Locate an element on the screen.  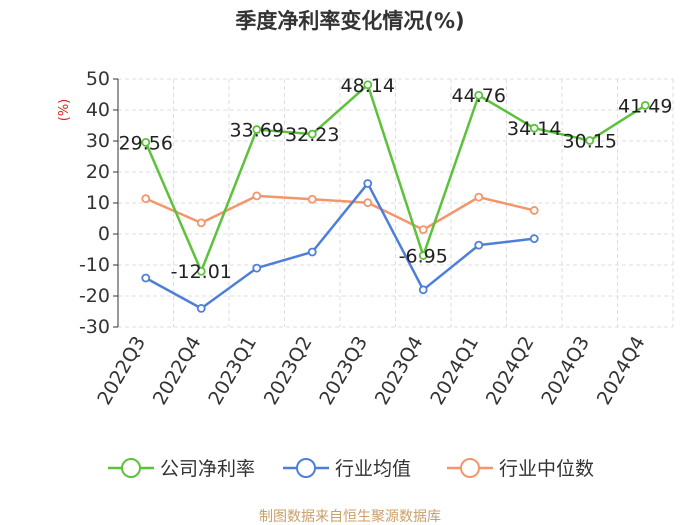
x-tick-label: 2023Q2 is located at coordinates (288, 371).